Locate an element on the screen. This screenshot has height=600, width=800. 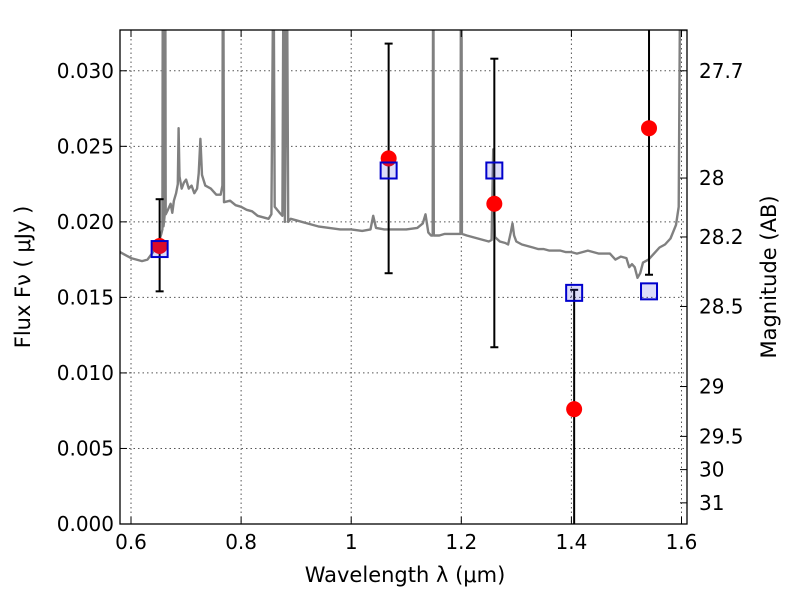
y-tick-label: 0.020 is located at coordinates (85, 222).